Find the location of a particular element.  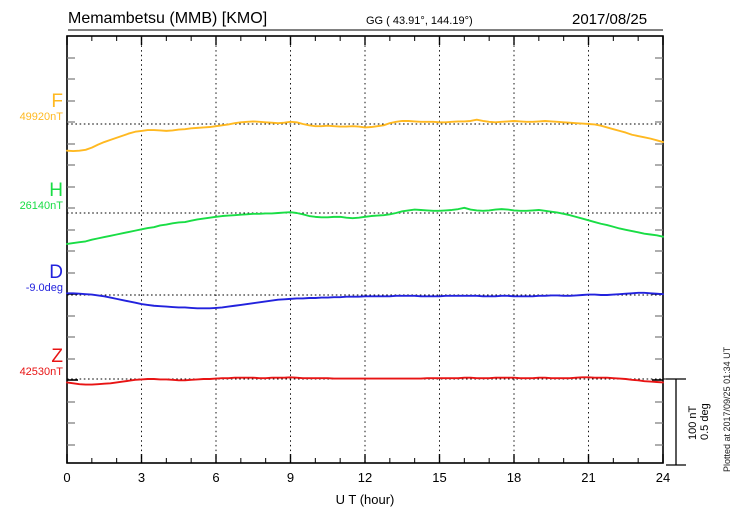

component-letter-f: F is located at coordinates (57, 101).